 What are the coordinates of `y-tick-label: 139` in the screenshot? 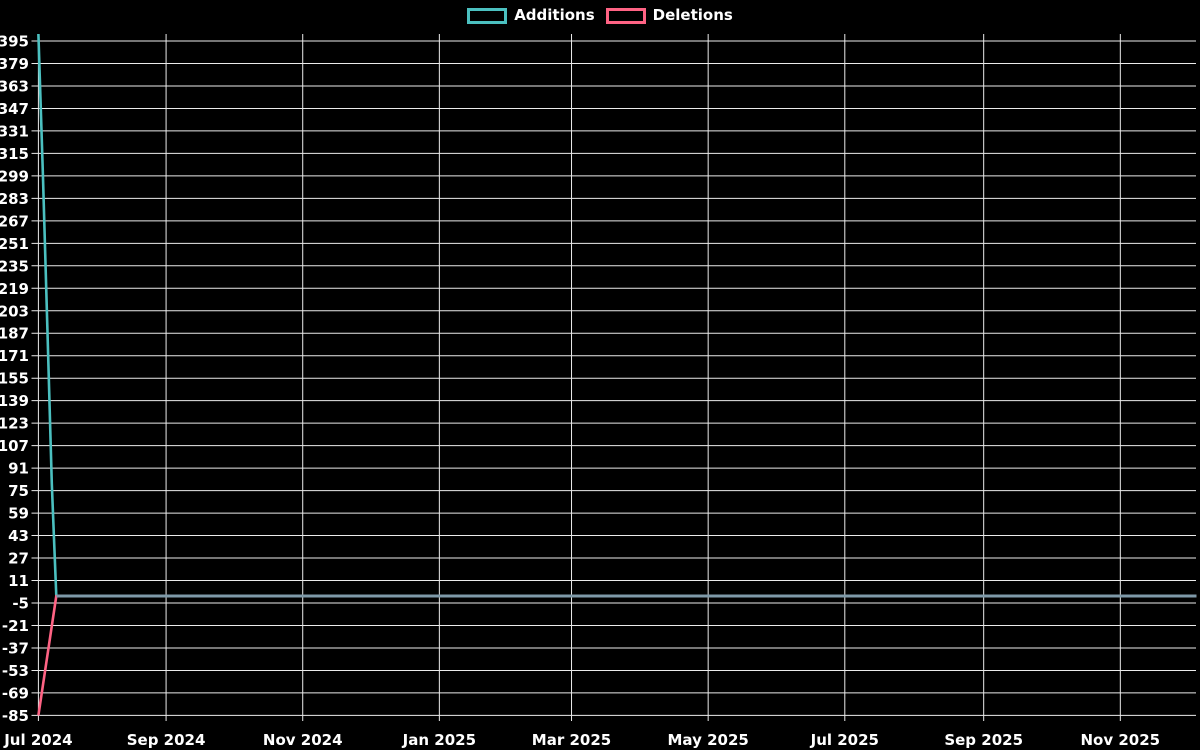 It's located at (14, 401).